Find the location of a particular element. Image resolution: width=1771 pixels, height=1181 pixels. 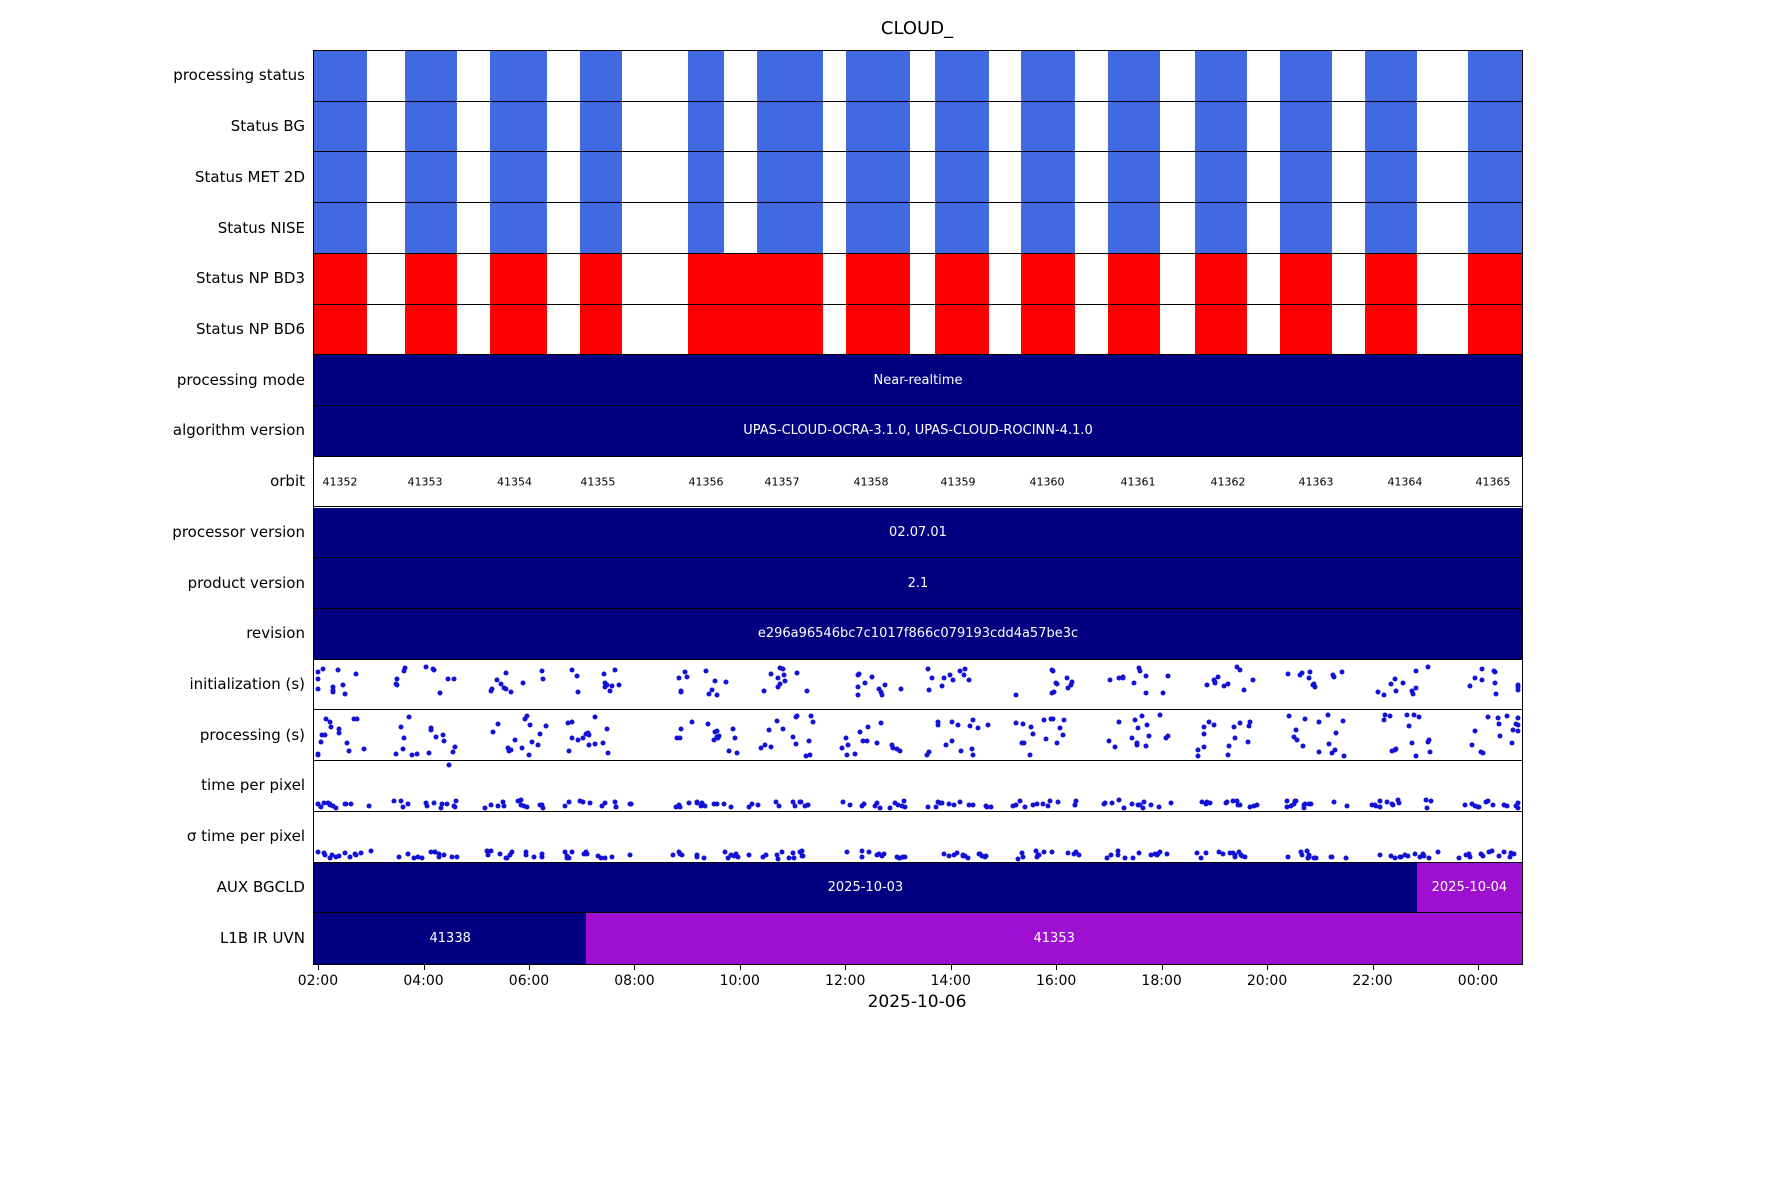

row-label-processing-mode: processing mode is located at coordinates (240, 379).